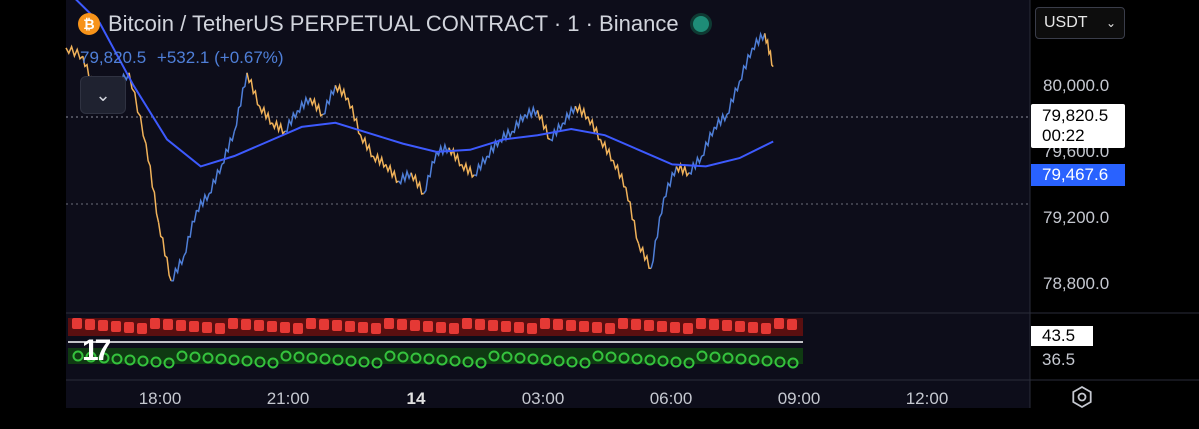 Image resolution: width=1199 pixels, height=429 pixels. What do you see at coordinates (1080, 23) in the screenshot?
I see `currency-select: USDT ⌄` at bounding box center [1080, 23].